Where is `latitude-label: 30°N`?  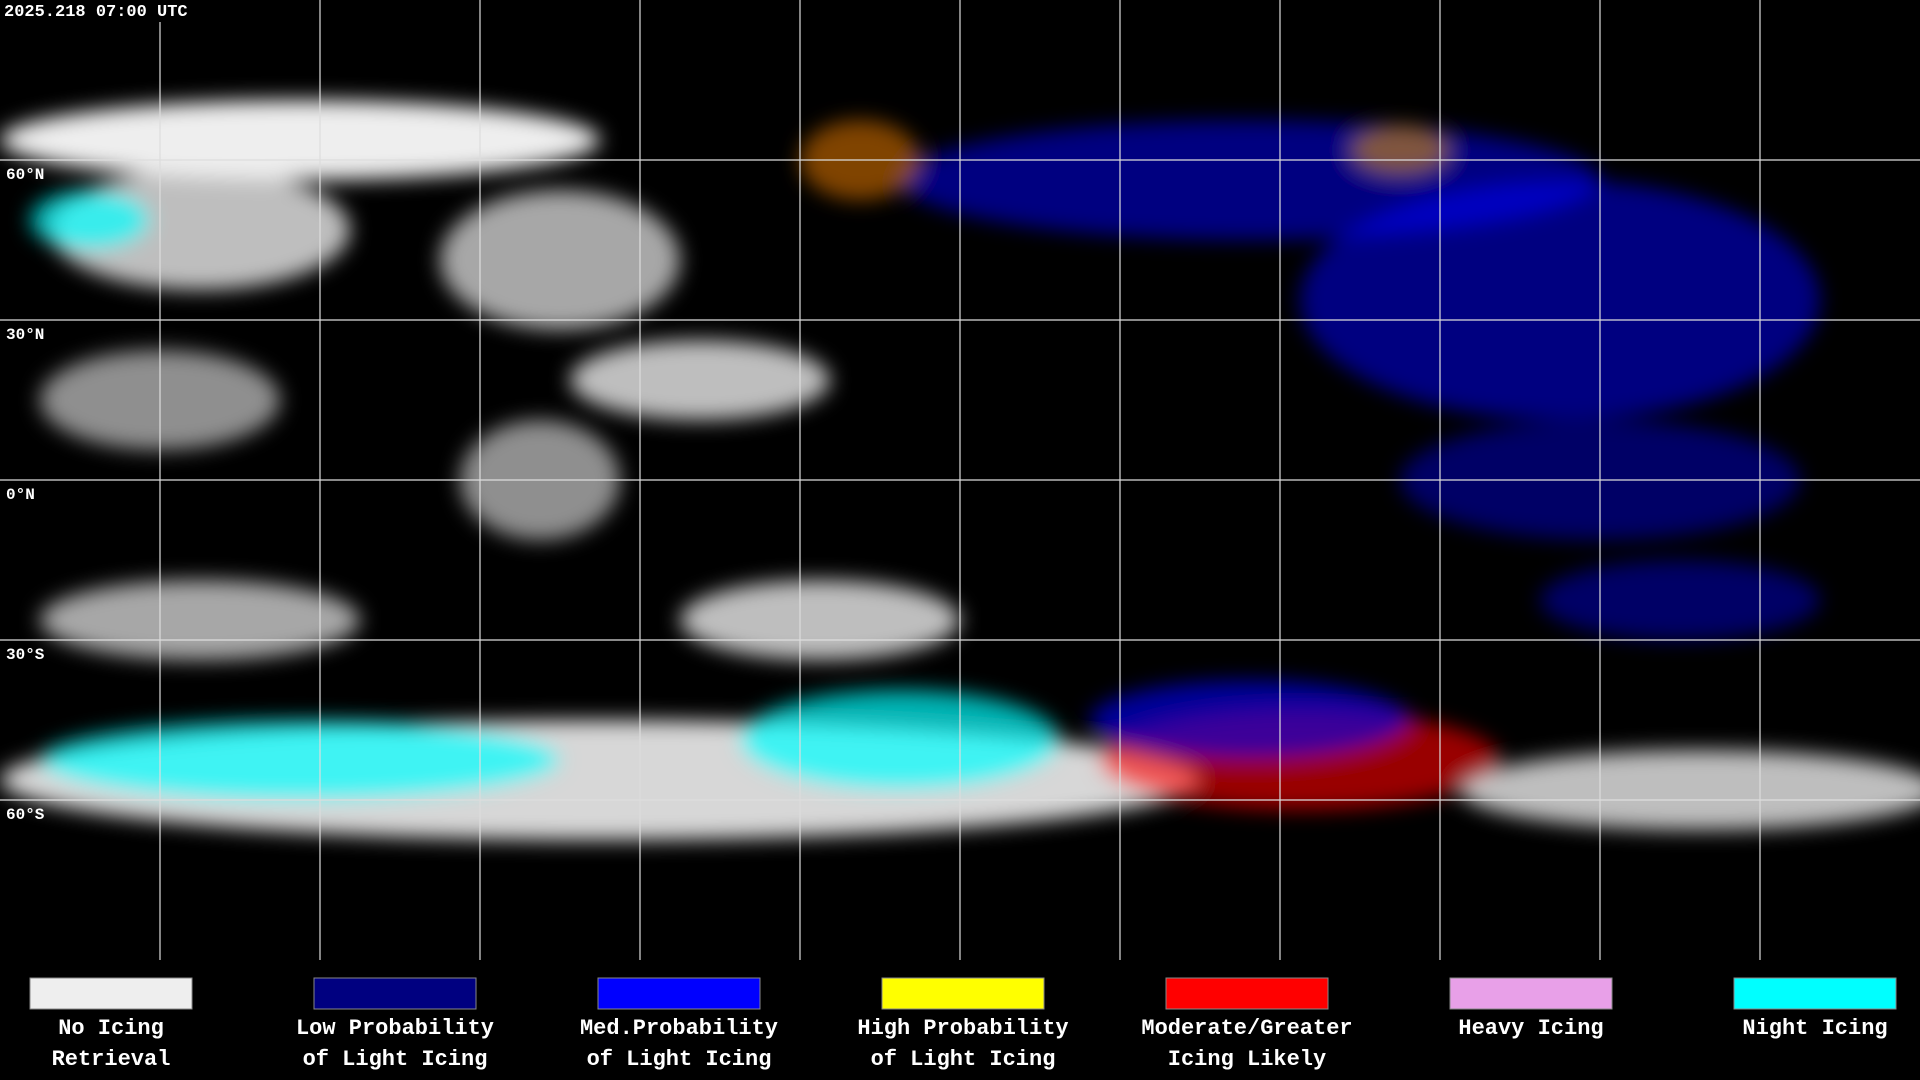
latitude-label: 30°N is located at coordinates (25, 335).